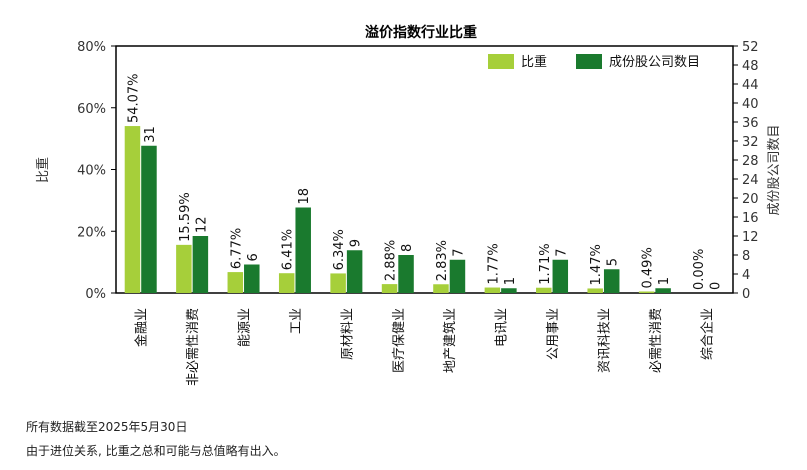 Image resolution: width=807 pixels, height=470 pixels. I want to click on left-tick-label: 20%, so click(91, 232).